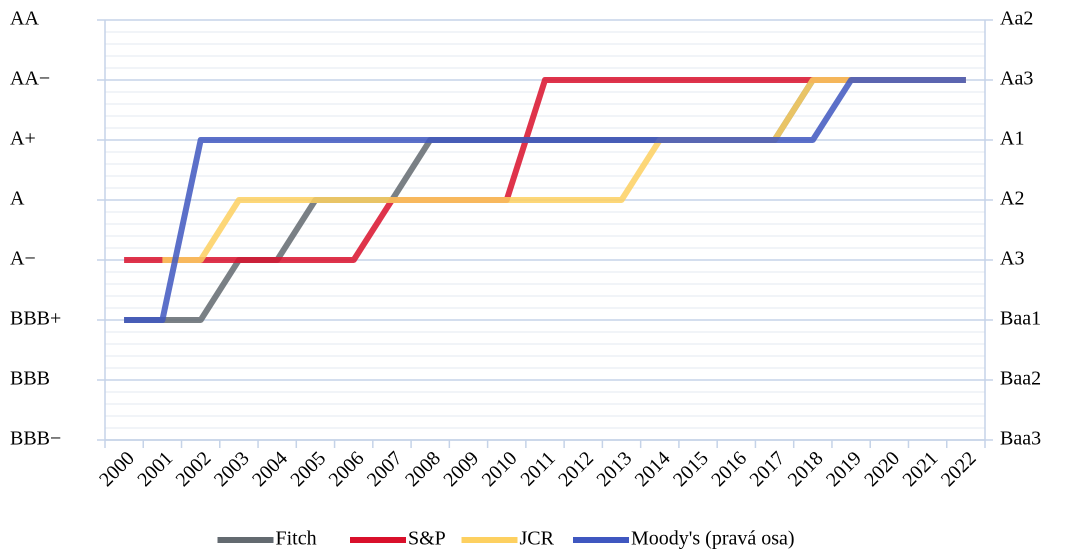 Image resolution: width=1070 pixels, height=553 pixels. Describe the element at coordinates (500, 469) in the screenshot. I see `x-tick-label: 2010` at that location.